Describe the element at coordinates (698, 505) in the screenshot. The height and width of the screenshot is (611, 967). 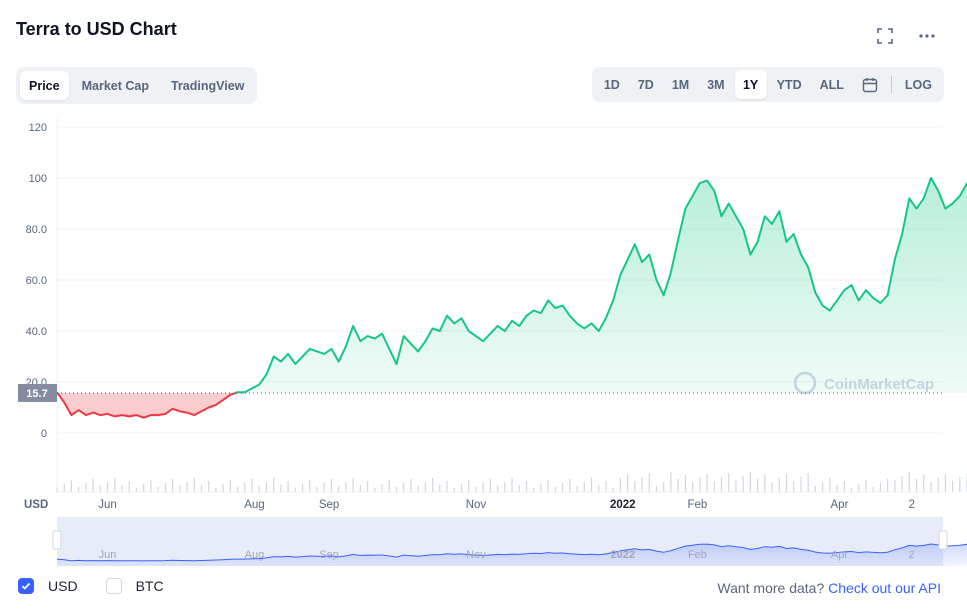
I see `x-tick-label: Feb` at that location.